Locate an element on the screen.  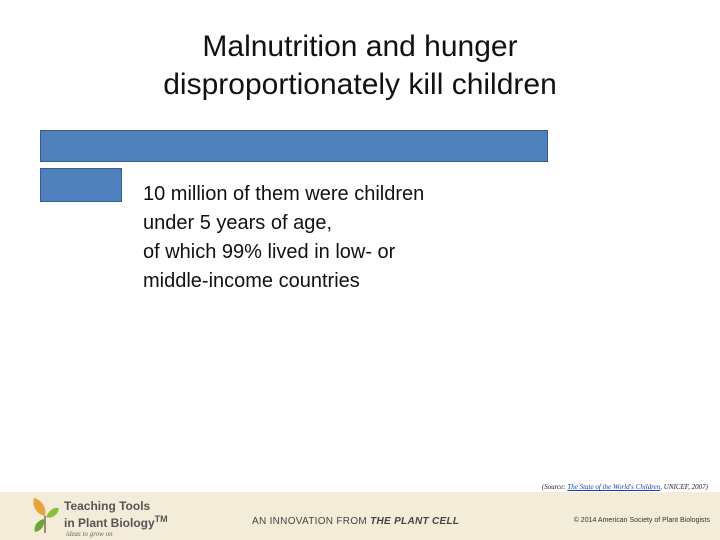
brand-line-2: in Plant Biology is located at coordinates (109, 523).